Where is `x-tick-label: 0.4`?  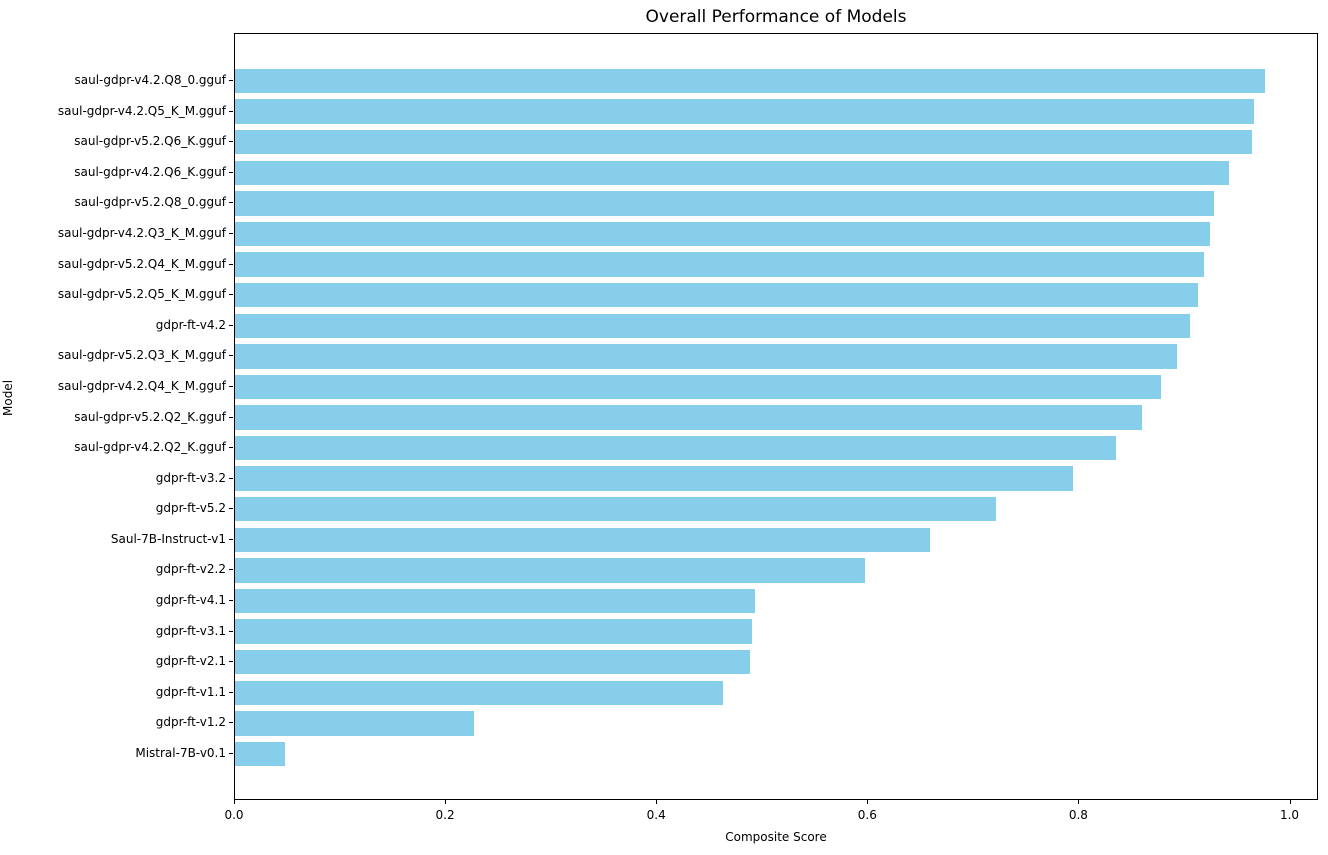 x-tick-label: 0.4 is located at coordinates (656, 815).